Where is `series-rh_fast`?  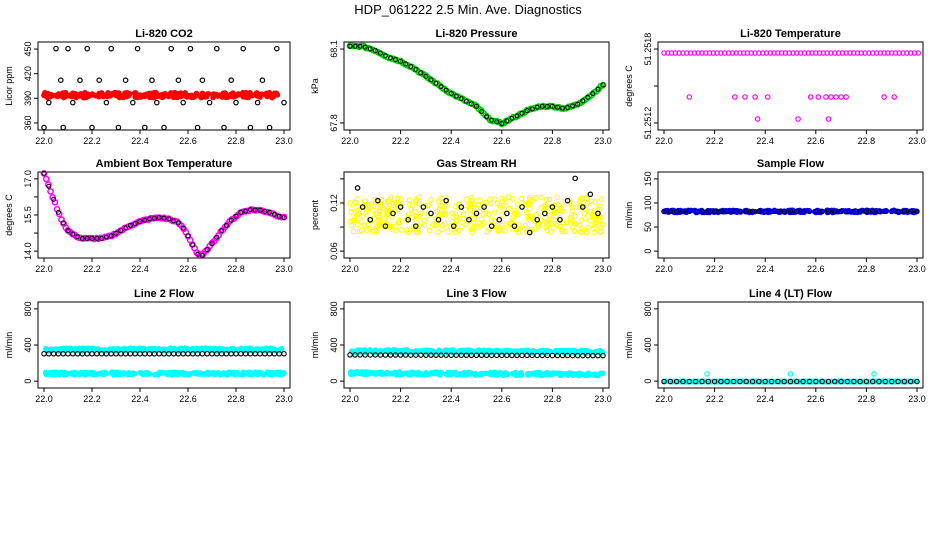
series-rh_fast is located at coordinates (476, 215).